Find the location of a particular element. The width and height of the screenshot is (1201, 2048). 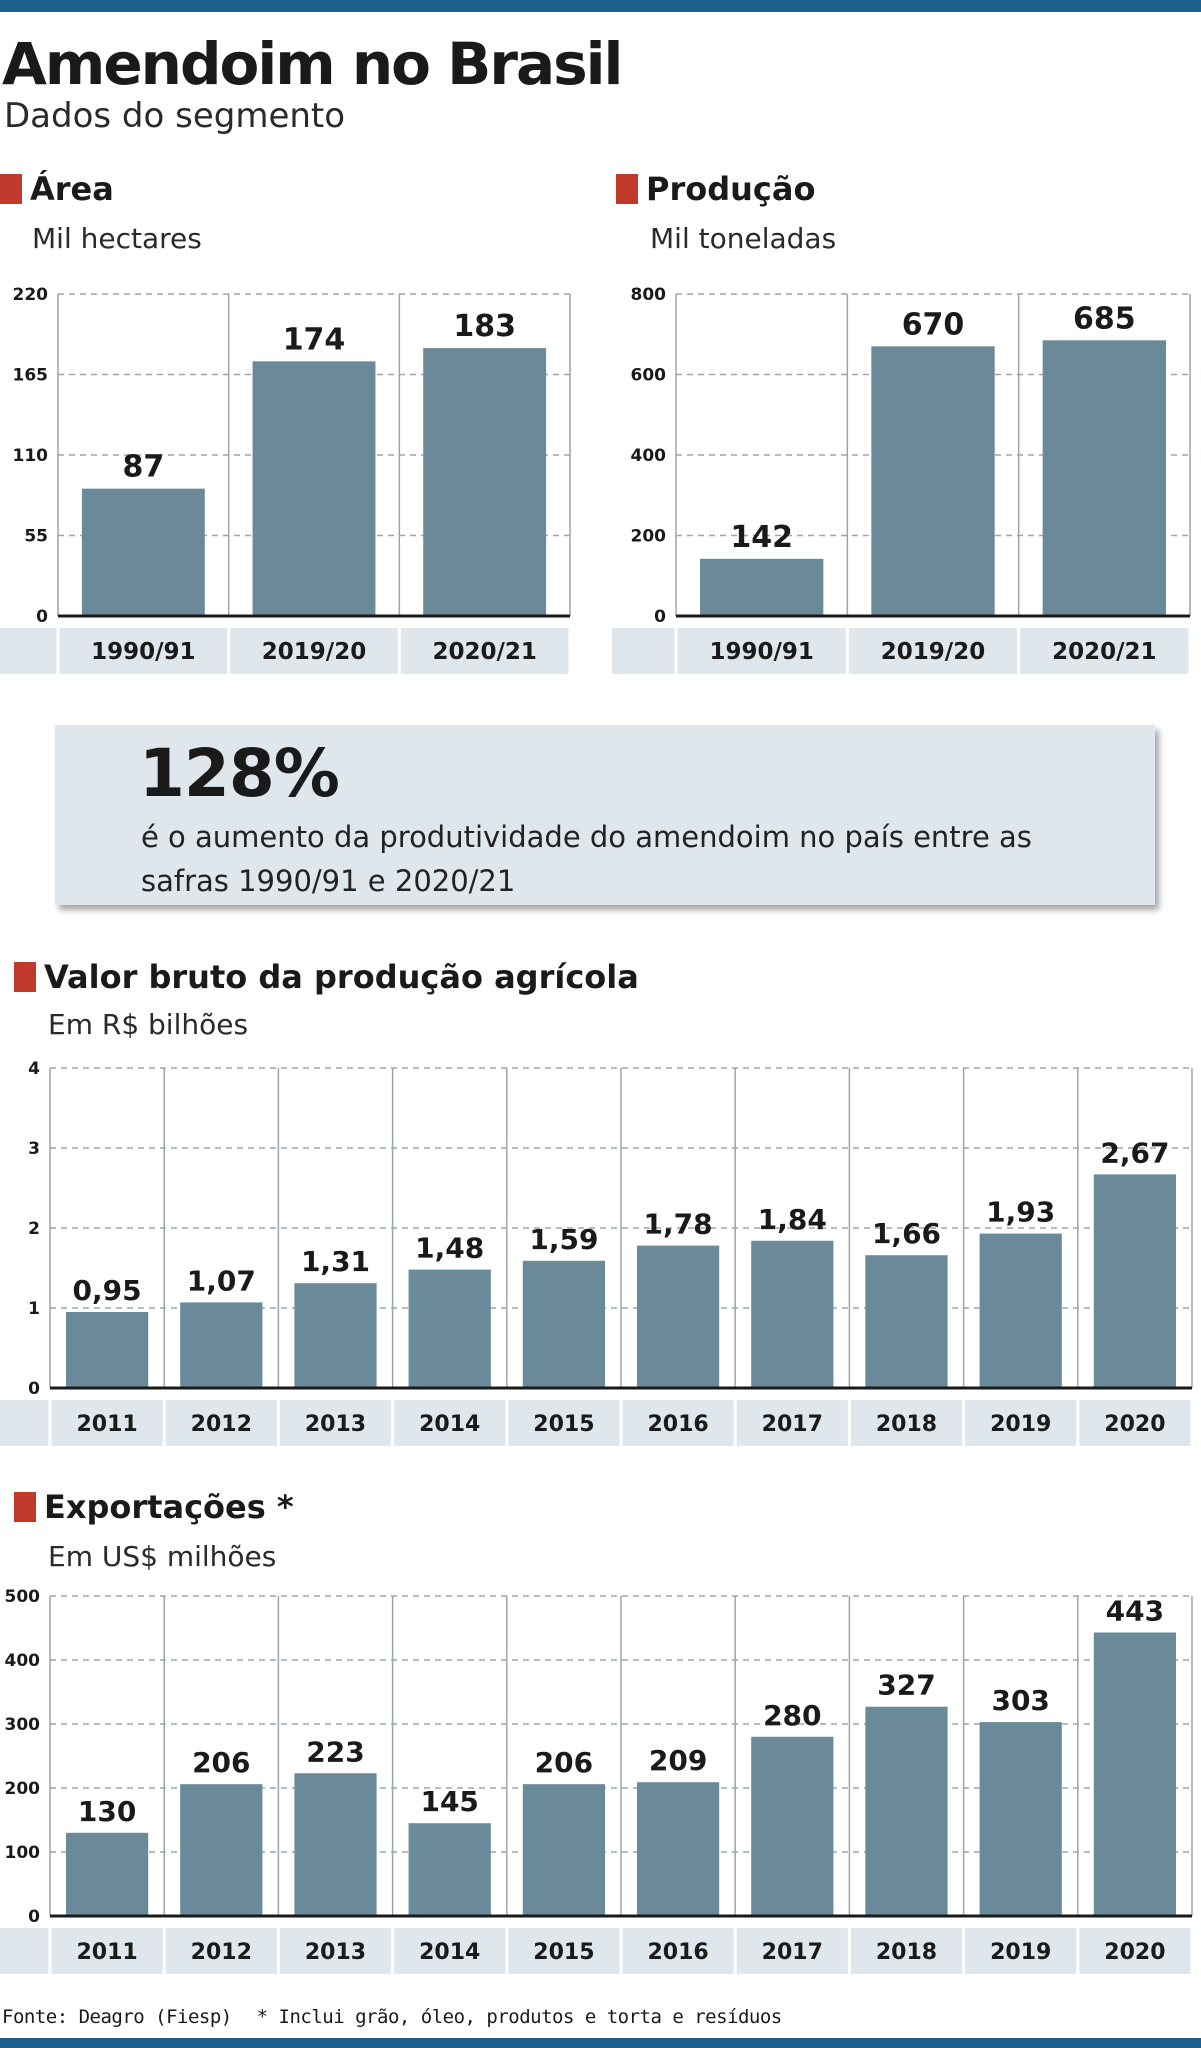

data-label: 1,93 is located at coordinates (1020, 1212).